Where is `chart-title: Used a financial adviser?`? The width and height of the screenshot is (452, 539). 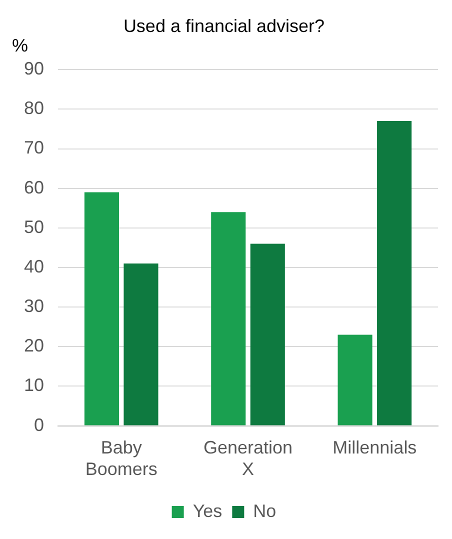 chart-title: Used a financial adviser? is located at coordinates (224, 26).